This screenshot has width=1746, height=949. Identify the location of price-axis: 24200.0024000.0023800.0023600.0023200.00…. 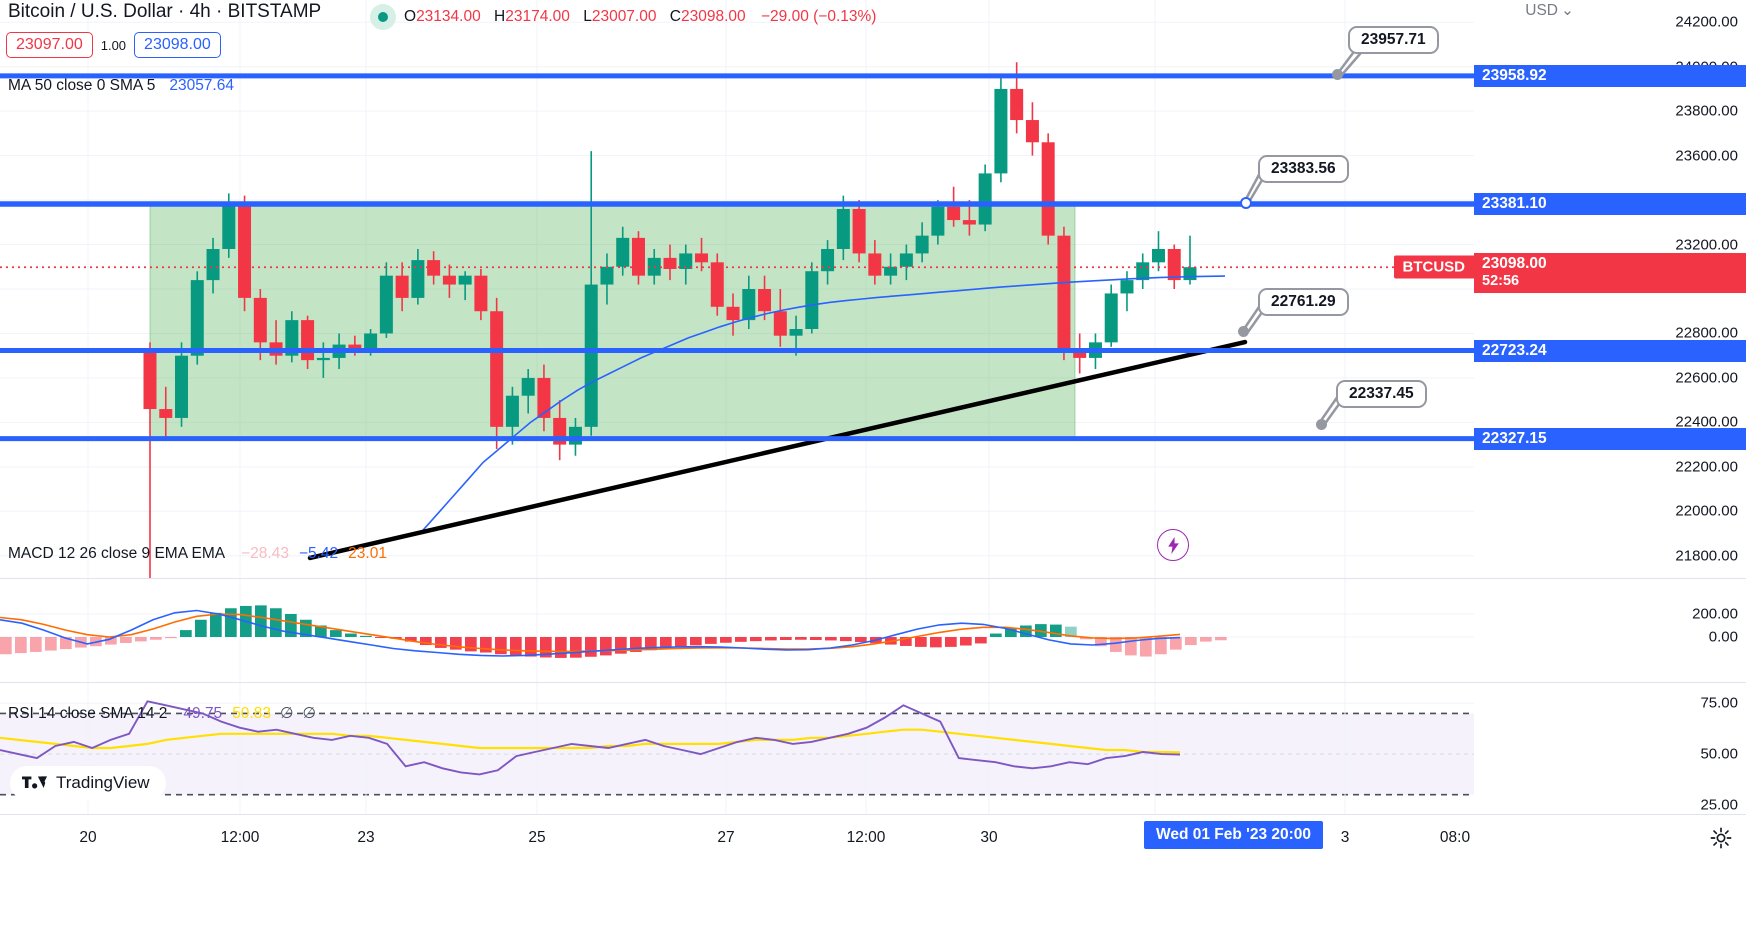
(1569, 289).